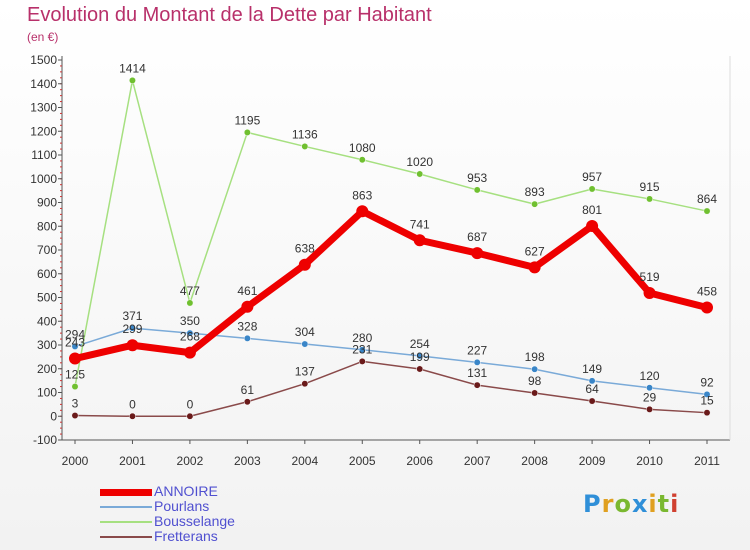 The width and height of the screenshot is (750, 550). Describe the element at coordinates (182, 506) in the screenshot. I see `legend-label: Pourlans` at that location.